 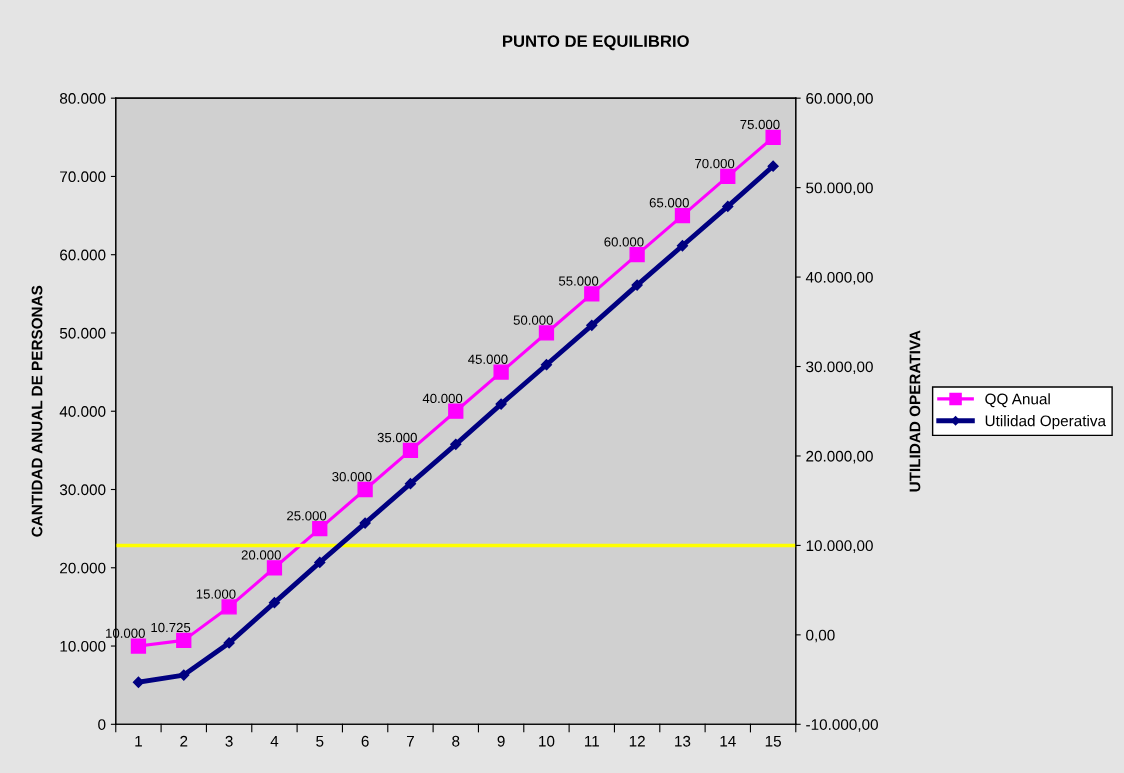 What do you see at coordinates (915, 411) in the screenshot?
I see `y2-axis-title: UTILIDAD OPERATIVA` at bounding box center [915, 411].